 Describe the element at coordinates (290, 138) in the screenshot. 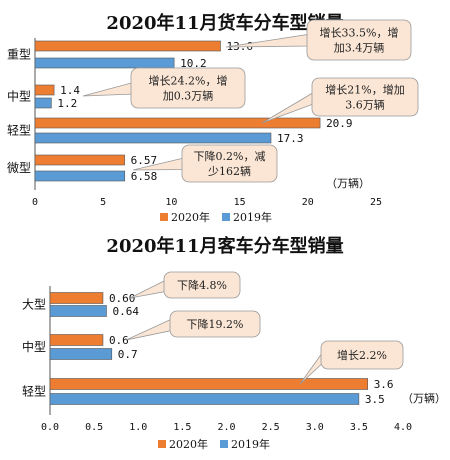

I see `data-label-2019: 17.3` at that location.